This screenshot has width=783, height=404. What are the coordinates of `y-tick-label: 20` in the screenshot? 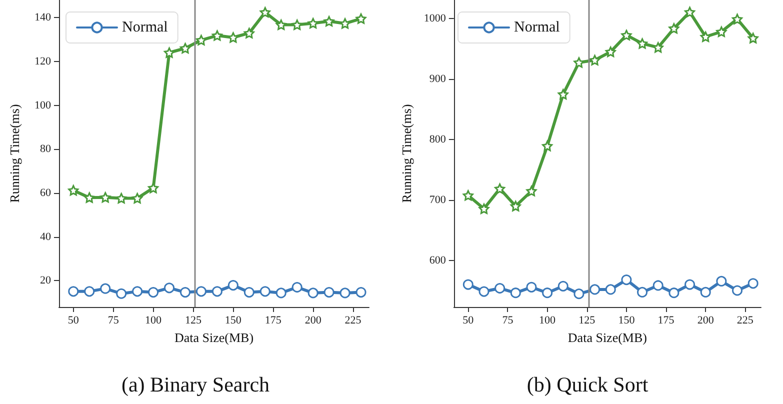 It's located at (46, 280).